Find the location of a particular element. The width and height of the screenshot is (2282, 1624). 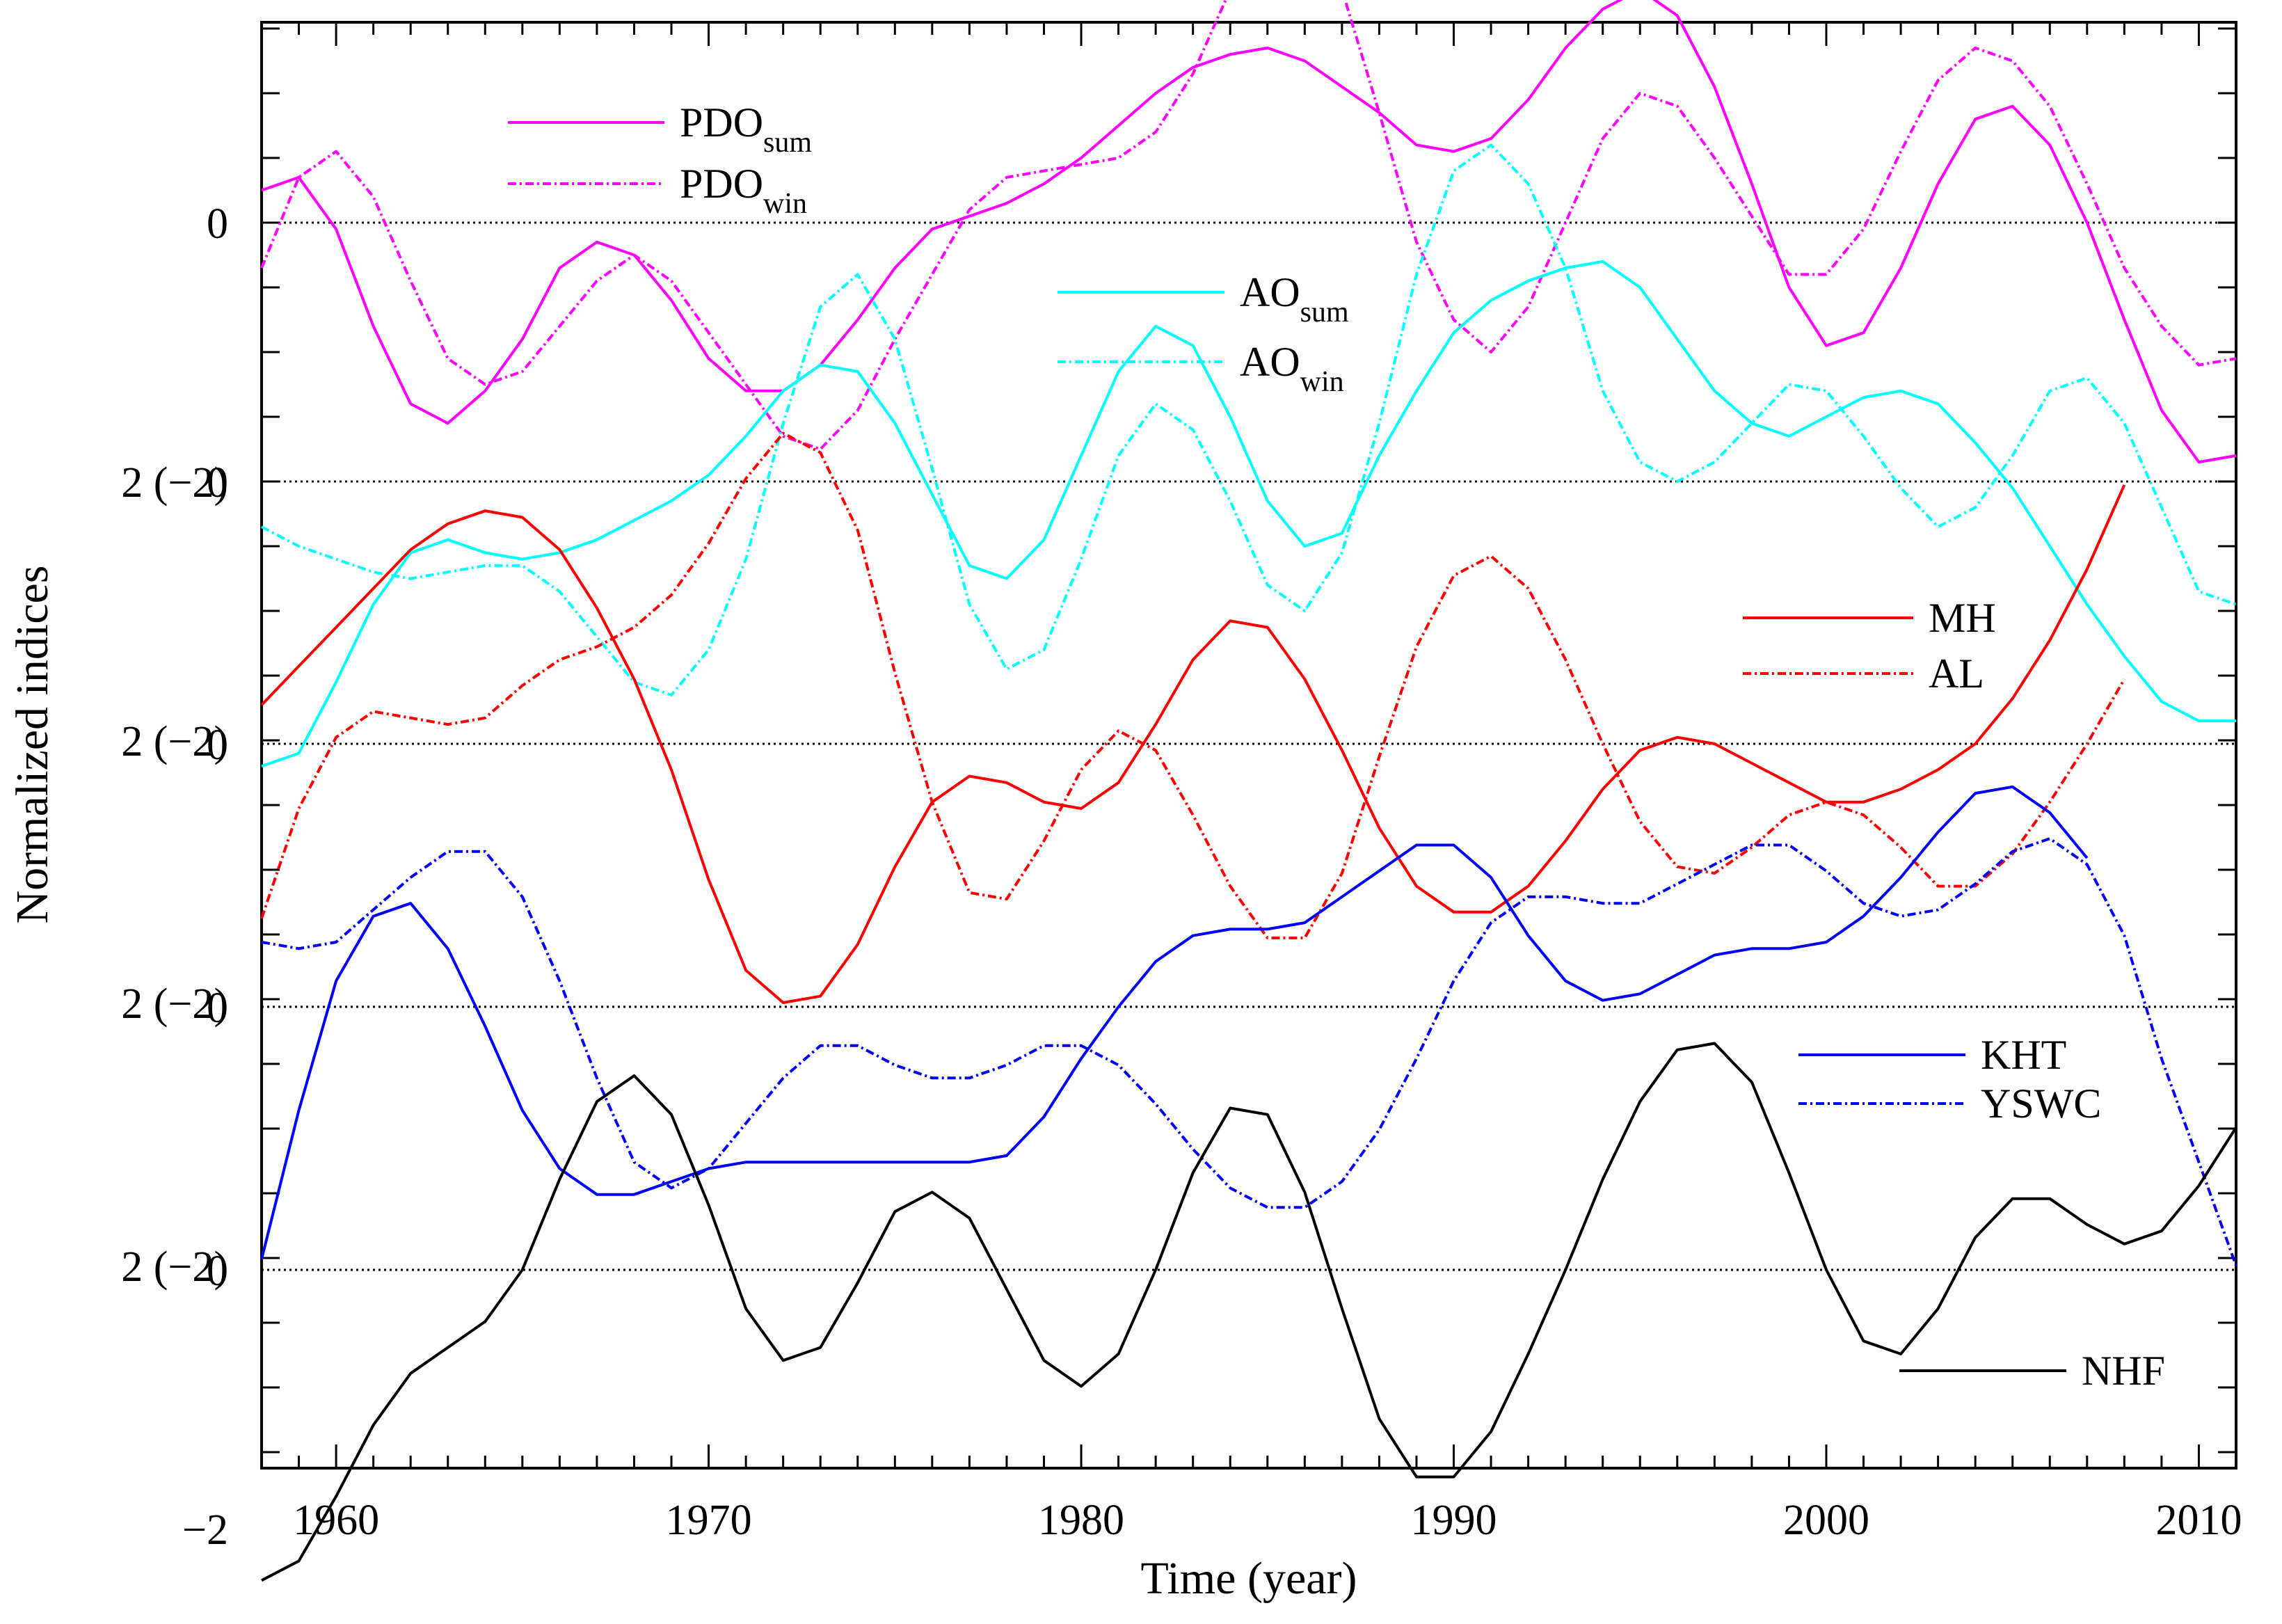

legend-label: PDOwin is located at coordinates (743, 190).